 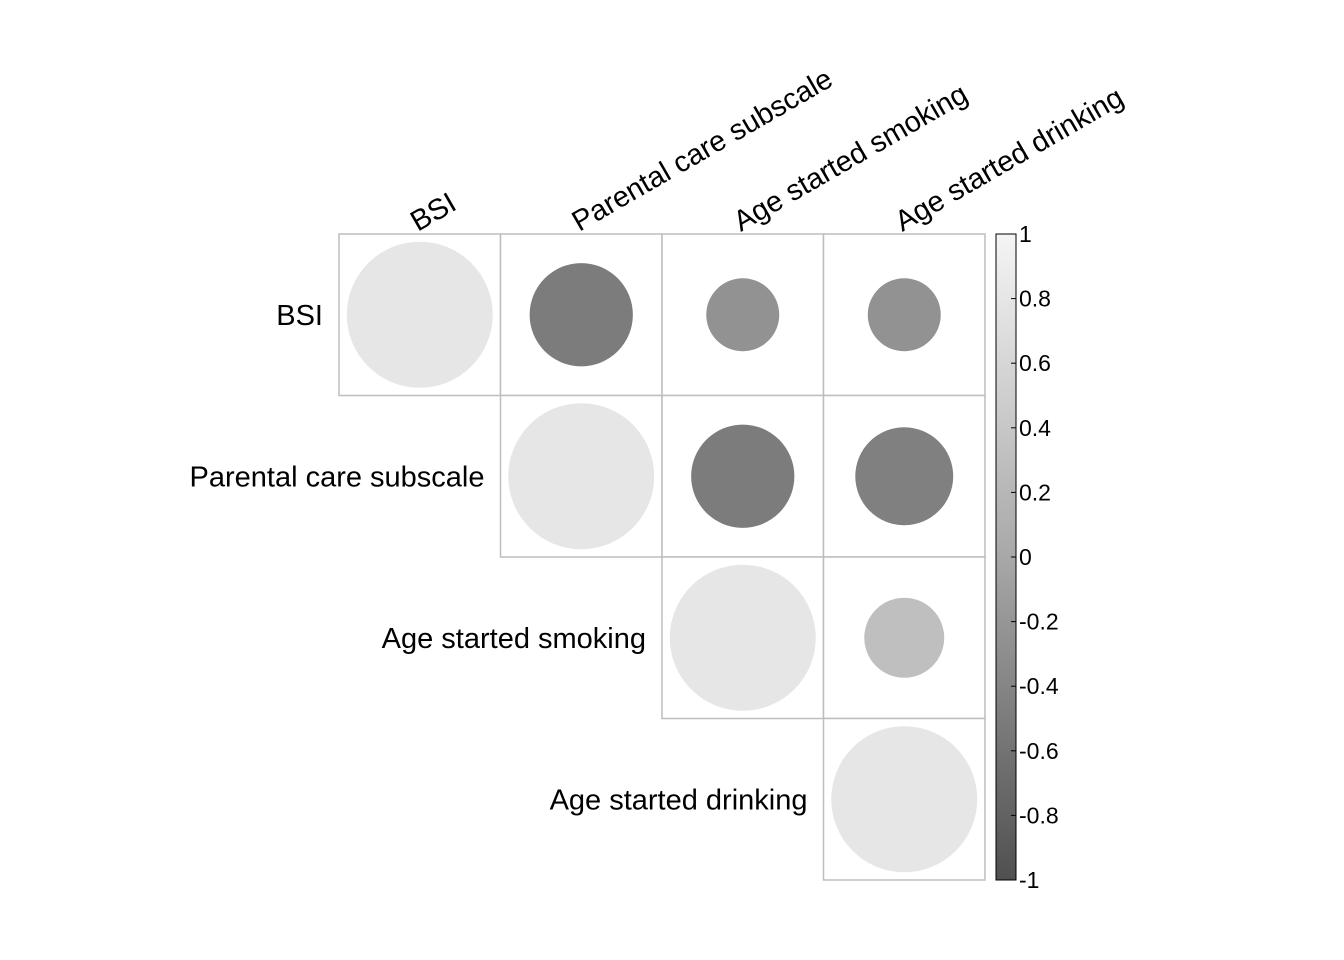 I want to click on colorbar-ticks: 1 0.8 0.6 0.4 0.2 0 -0.2 -0.4 -0.6 -0.8 -1, so click(x=1035, y=557).